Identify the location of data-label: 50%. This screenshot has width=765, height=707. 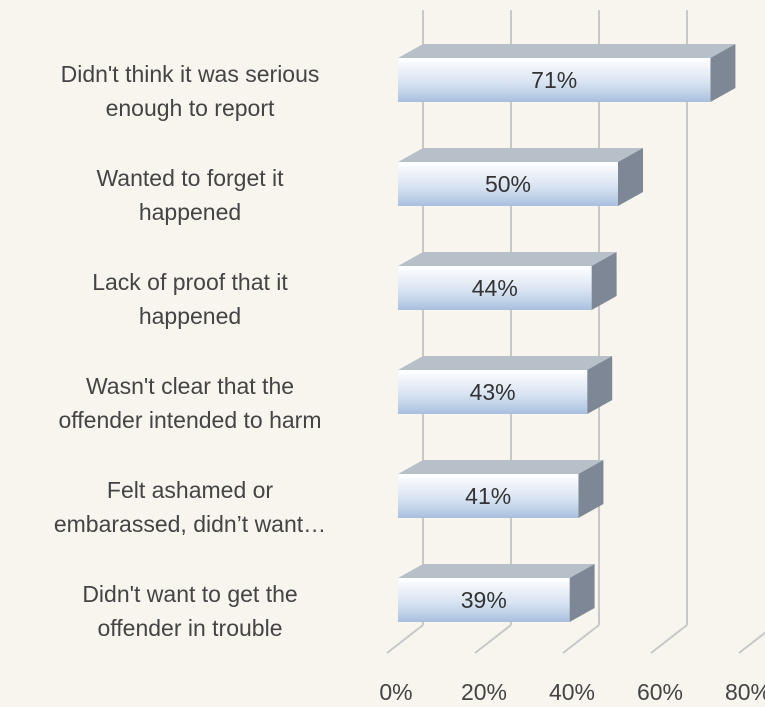
(508, 184).